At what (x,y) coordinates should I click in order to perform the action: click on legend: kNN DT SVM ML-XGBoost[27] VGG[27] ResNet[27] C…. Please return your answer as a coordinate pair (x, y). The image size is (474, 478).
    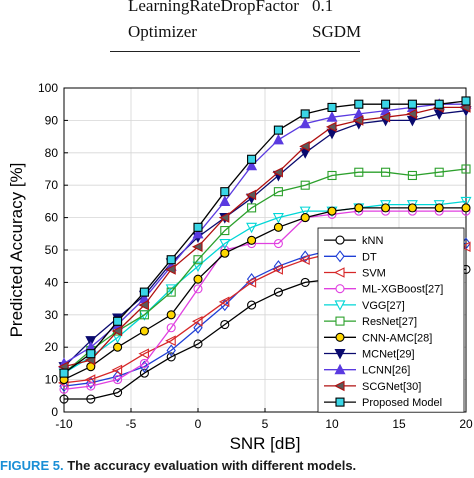
    Looking at the image, I should click on (391, 320).